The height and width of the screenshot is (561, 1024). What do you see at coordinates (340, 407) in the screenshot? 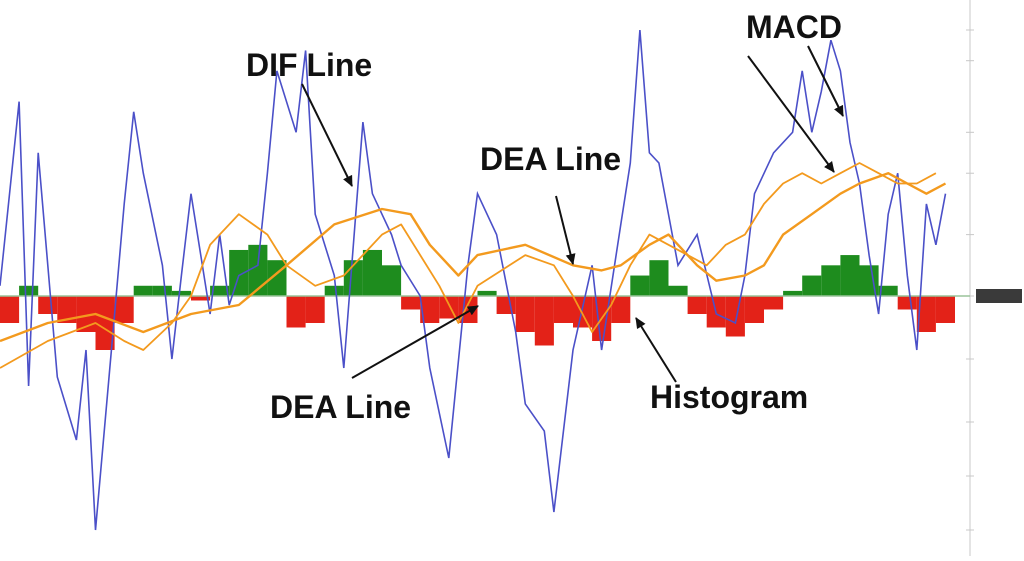
I see `dea-line-label-bottom: DEA Line` at bounding box center [340, 407].